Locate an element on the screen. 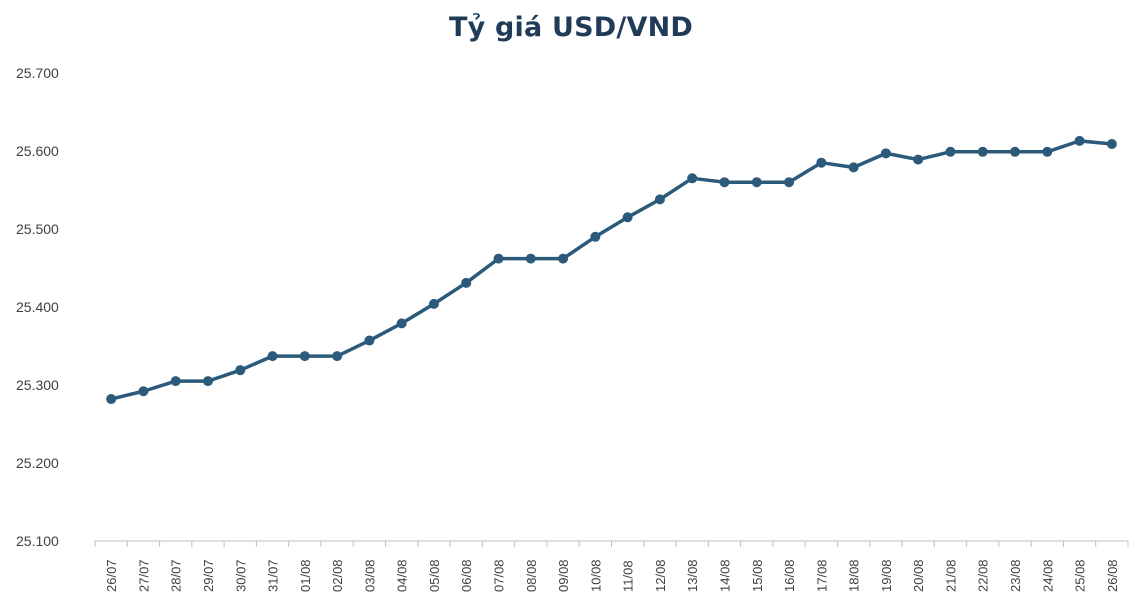 This screenshot has height=616, width=1142. x-tick-label: 17/08 is located at coordinates (821, 575).